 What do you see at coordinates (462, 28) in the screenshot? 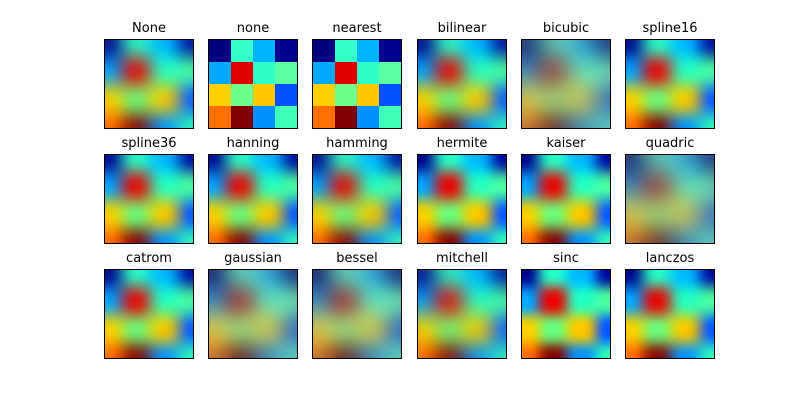
I see `panel-title: bilinear` at bounding box center [462, 28].